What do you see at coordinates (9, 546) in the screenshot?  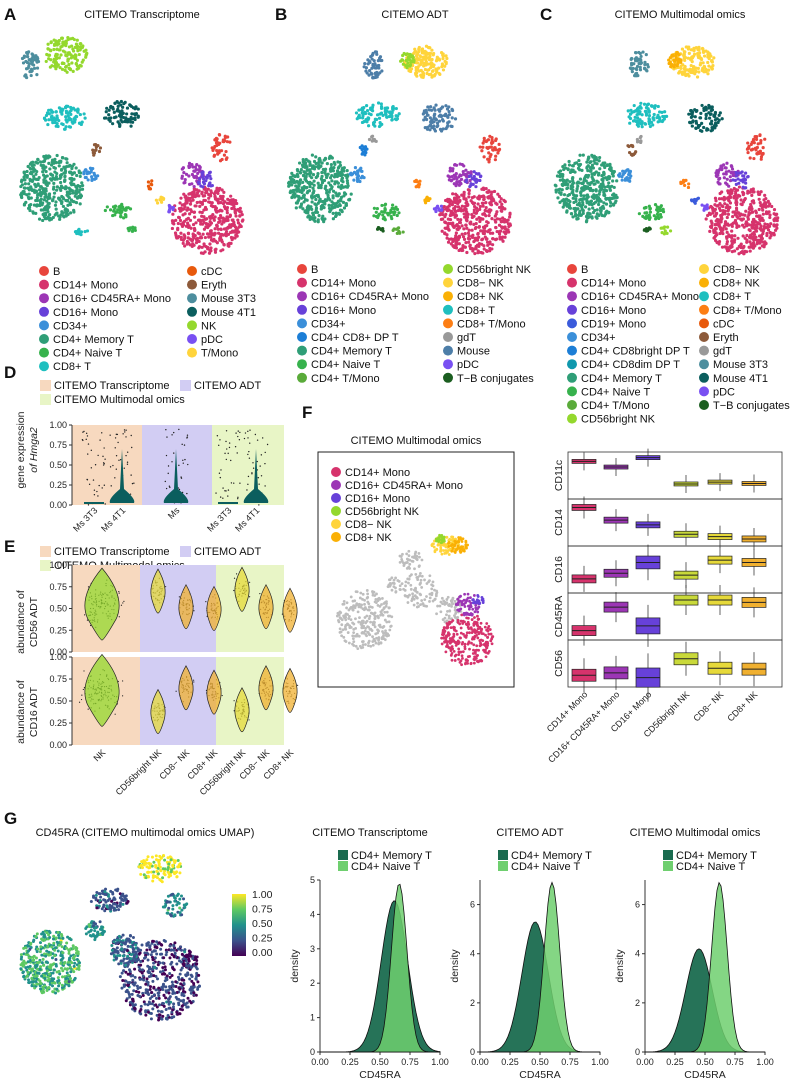 I see `panel-letter-e: E` at bounding box center [9, 546].